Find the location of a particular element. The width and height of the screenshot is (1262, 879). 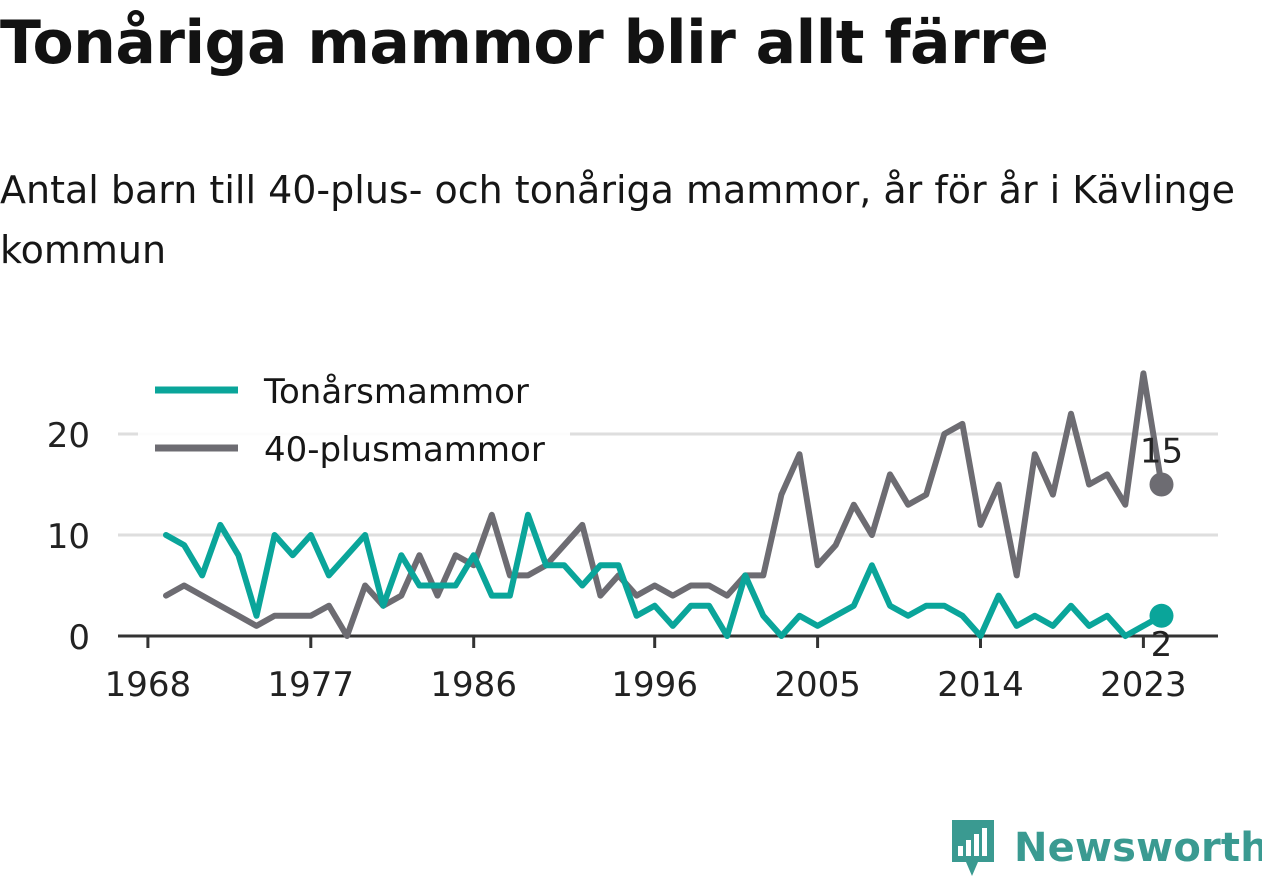

x-axis: 1968 1977 1986 1996 2005 2014 2023 is located at coordinates (661, 669).